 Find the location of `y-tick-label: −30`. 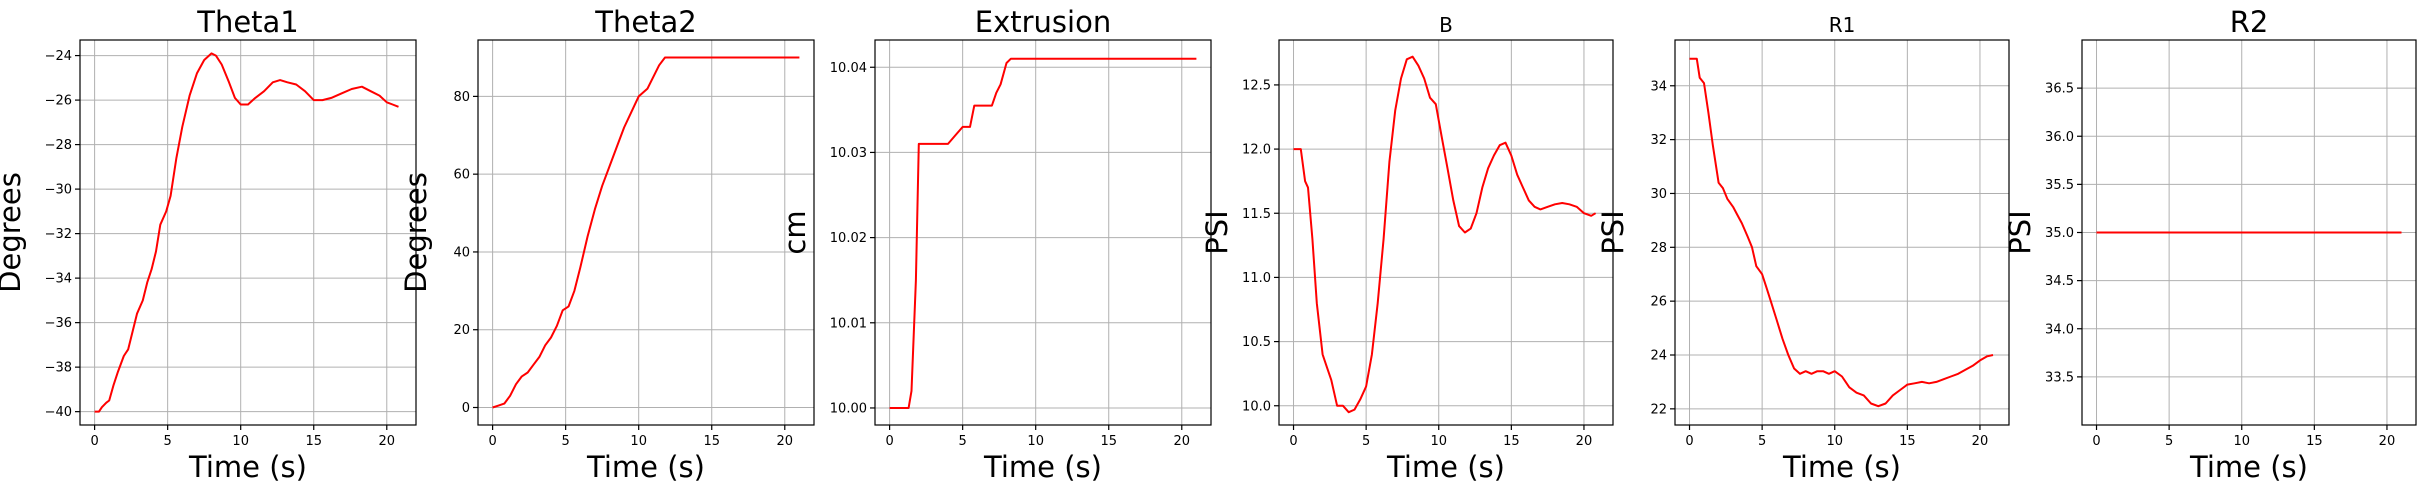

y-tick-label: −30 is located at coordinates (58, 190).